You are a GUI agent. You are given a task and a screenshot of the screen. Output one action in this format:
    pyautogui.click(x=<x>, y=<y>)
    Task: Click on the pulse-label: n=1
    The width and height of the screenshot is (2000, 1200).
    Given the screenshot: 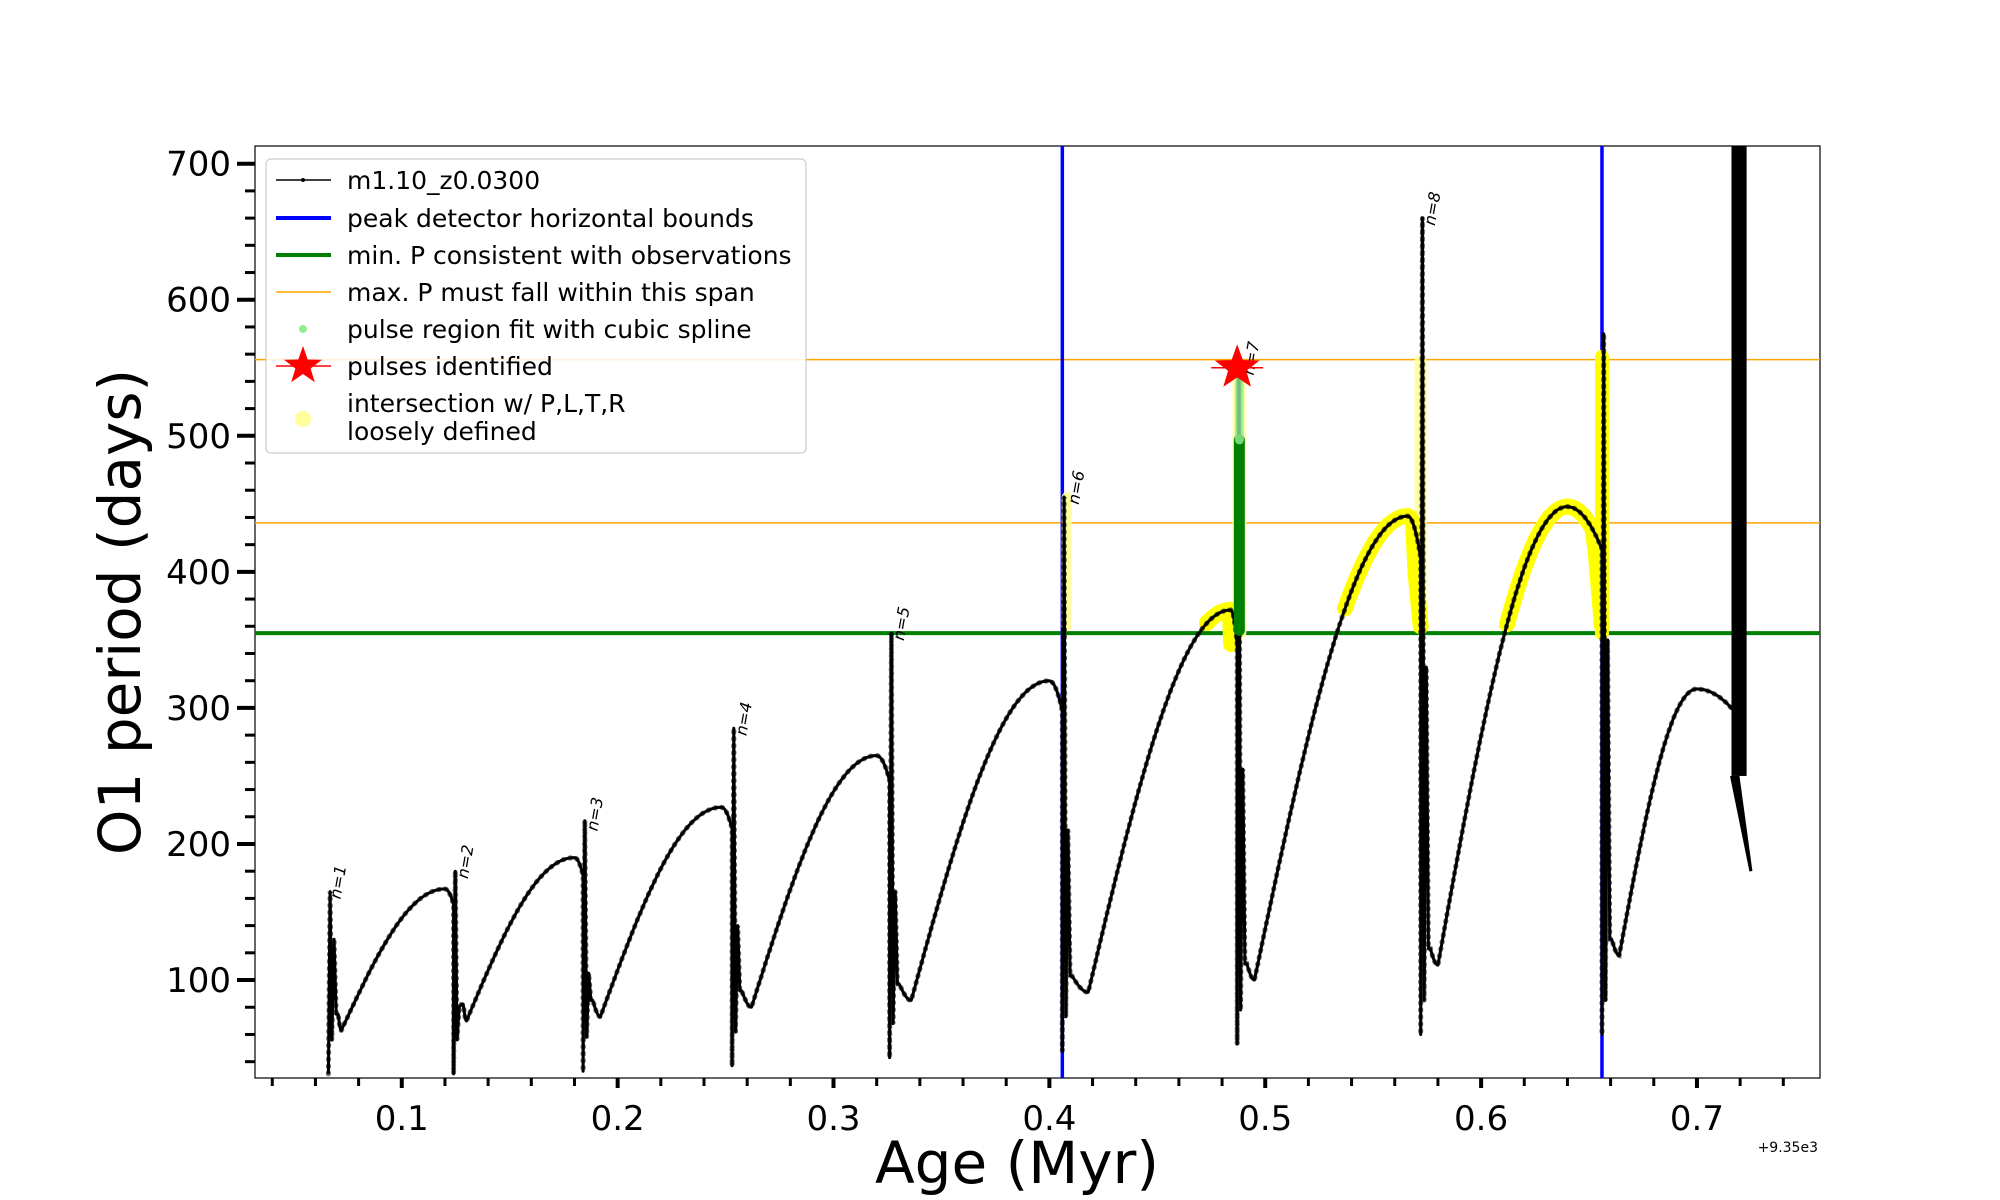 What is the action you would take?
    pyautogui.click(x=338, y=882)
    